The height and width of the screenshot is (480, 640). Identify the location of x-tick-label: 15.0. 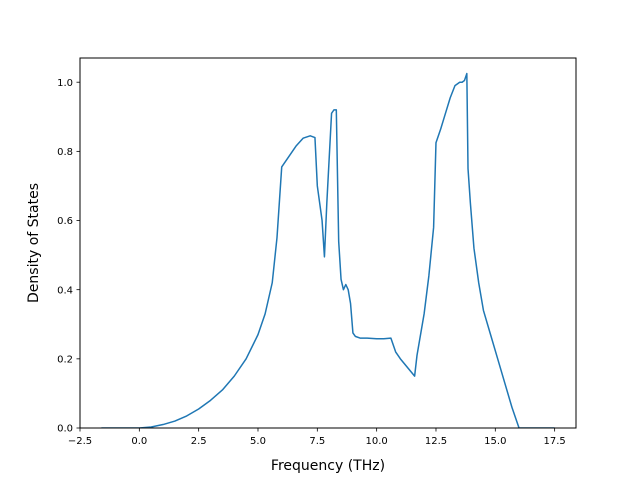
(495, 441).